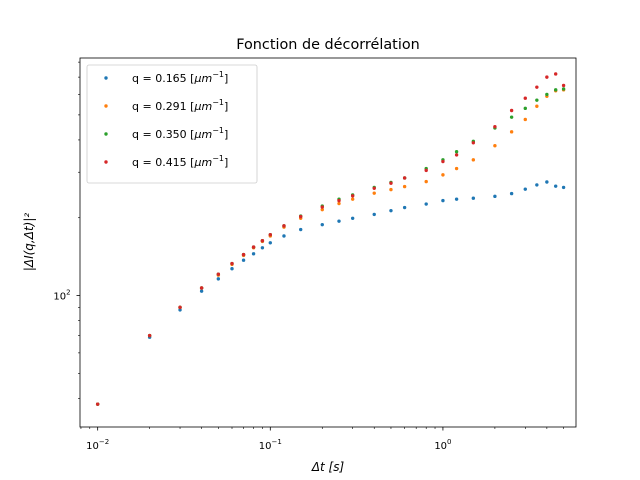 The width and height of the screenshot is (640, 480). What do you see at coordinates (328, 45) in the screenshot?
I see `chart-title: Fonction de décorrélation` at bounding box center [328, 45].